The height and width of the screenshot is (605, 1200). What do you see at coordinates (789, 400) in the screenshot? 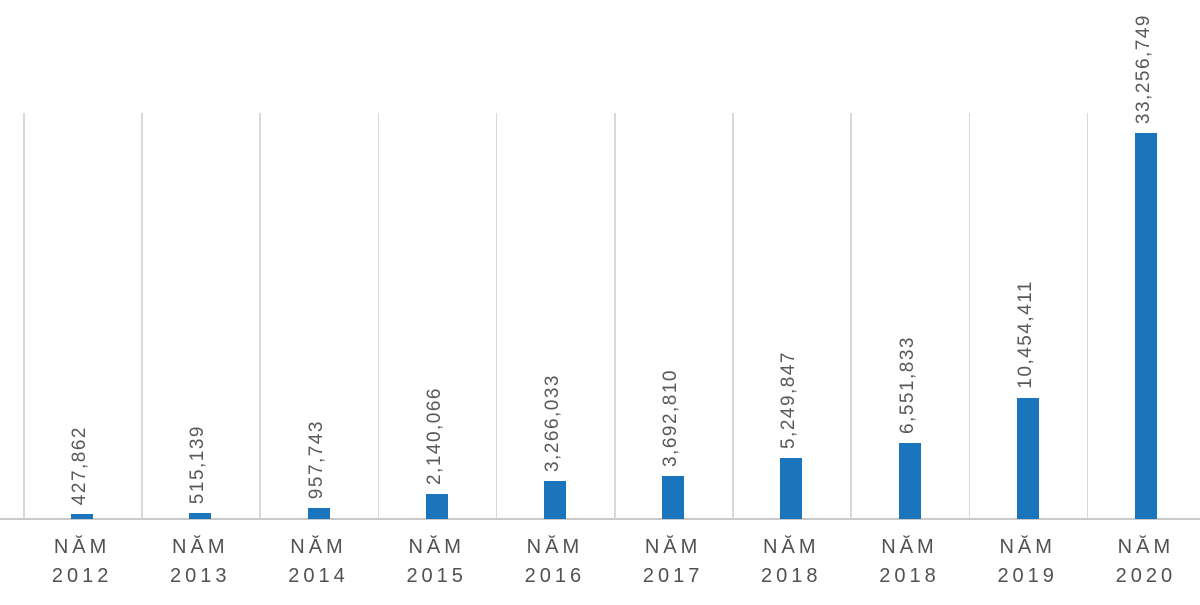
I see `value-label: 5,249,847` at bounding box center [789, 400].